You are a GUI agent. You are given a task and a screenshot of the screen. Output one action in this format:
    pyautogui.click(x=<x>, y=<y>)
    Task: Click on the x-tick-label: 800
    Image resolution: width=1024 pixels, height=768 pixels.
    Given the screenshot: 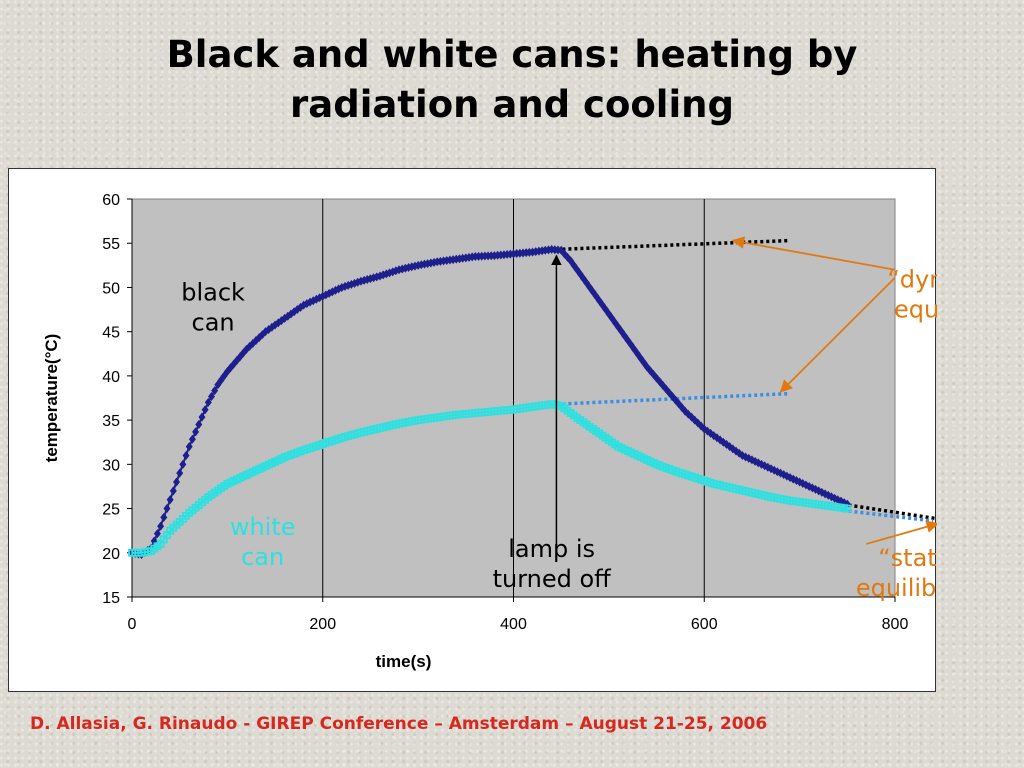 What is the action you would take?
    pyautogui.click(x=895, y=624)
    